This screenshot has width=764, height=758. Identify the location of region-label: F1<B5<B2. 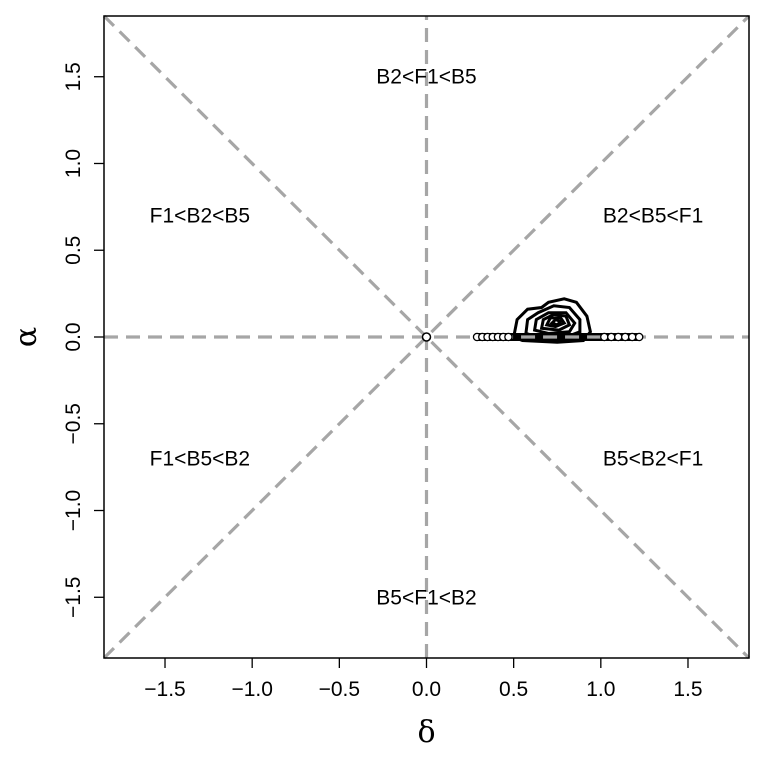
(200, 458).